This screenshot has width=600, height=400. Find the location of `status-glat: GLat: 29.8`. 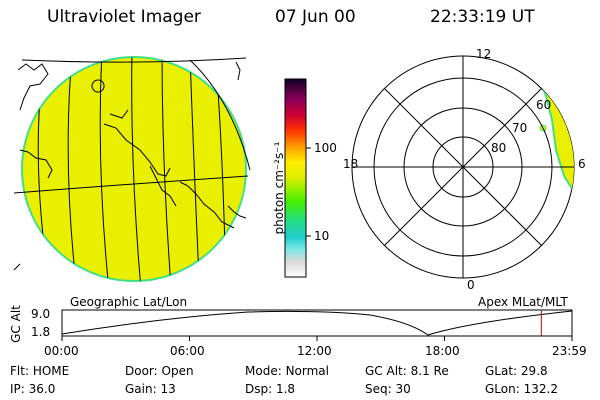

status-glat: GLat: 29.8 is located at coordinates (516, 371).